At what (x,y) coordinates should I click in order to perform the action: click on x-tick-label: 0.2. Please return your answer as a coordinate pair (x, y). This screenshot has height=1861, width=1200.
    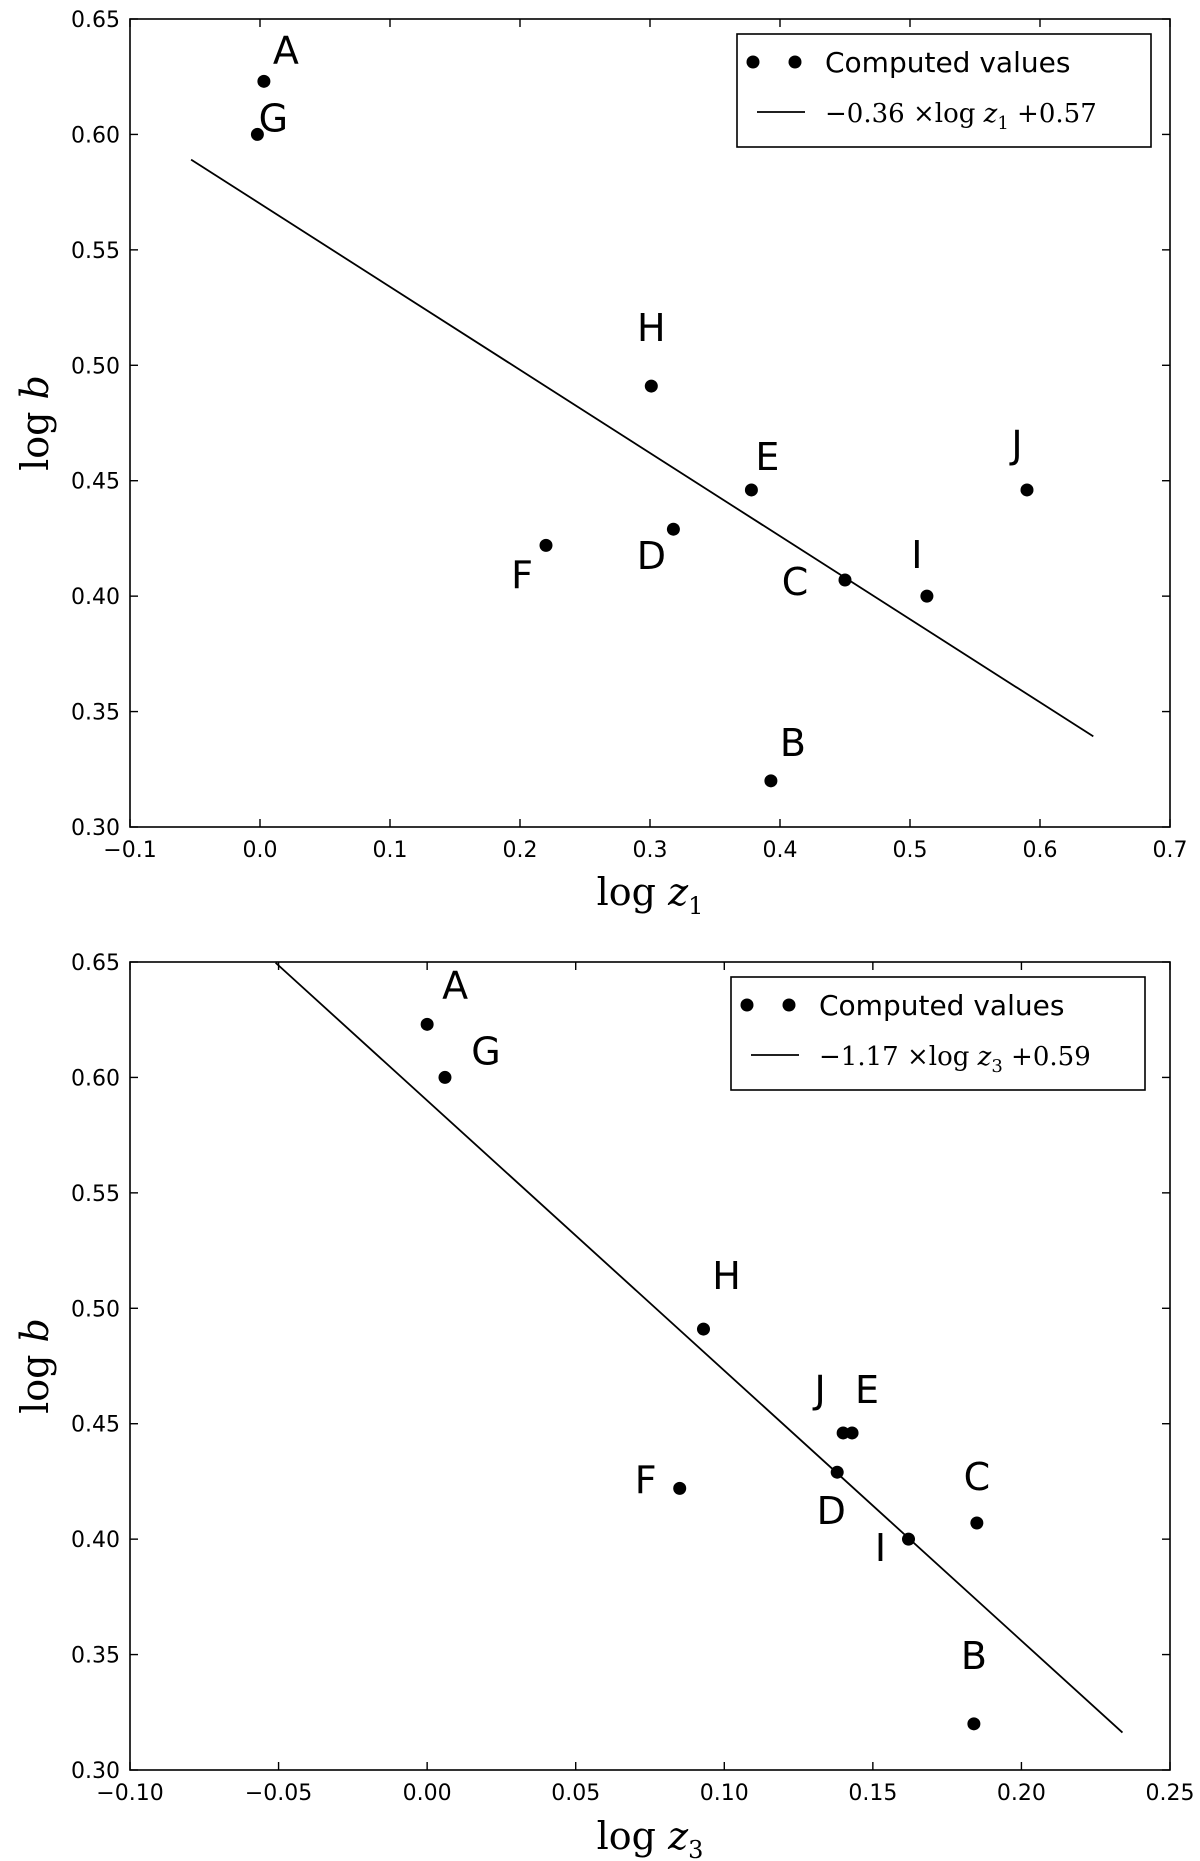
    Looking at the image, I should click on (520, 850).